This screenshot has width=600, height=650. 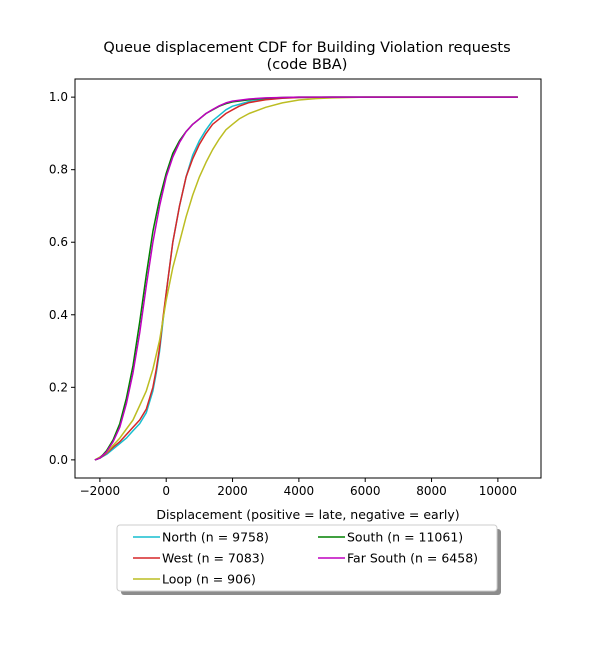 I want to click on x-axis-ticks: −2000 0 2000 4000 6000 8000 10000, so click(x=298, y=488).